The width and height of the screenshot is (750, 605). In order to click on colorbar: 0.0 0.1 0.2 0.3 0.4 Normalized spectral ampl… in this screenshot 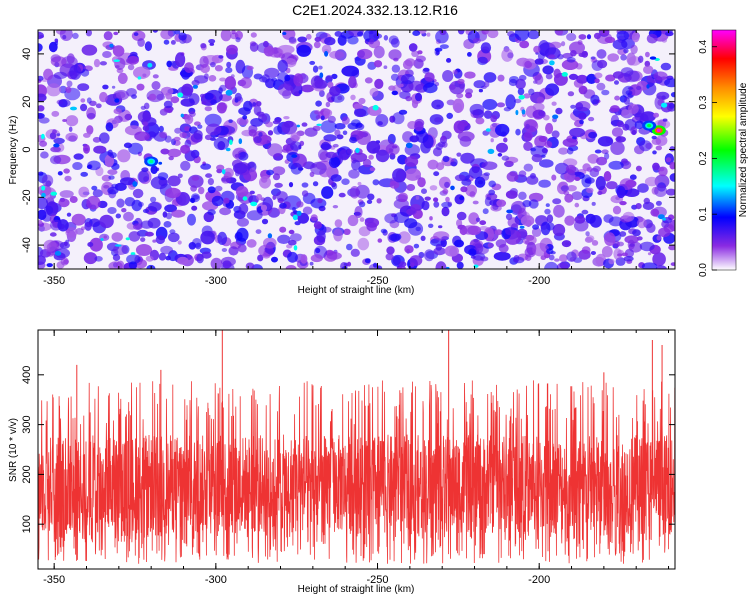, I will do `click(723, 153)`.